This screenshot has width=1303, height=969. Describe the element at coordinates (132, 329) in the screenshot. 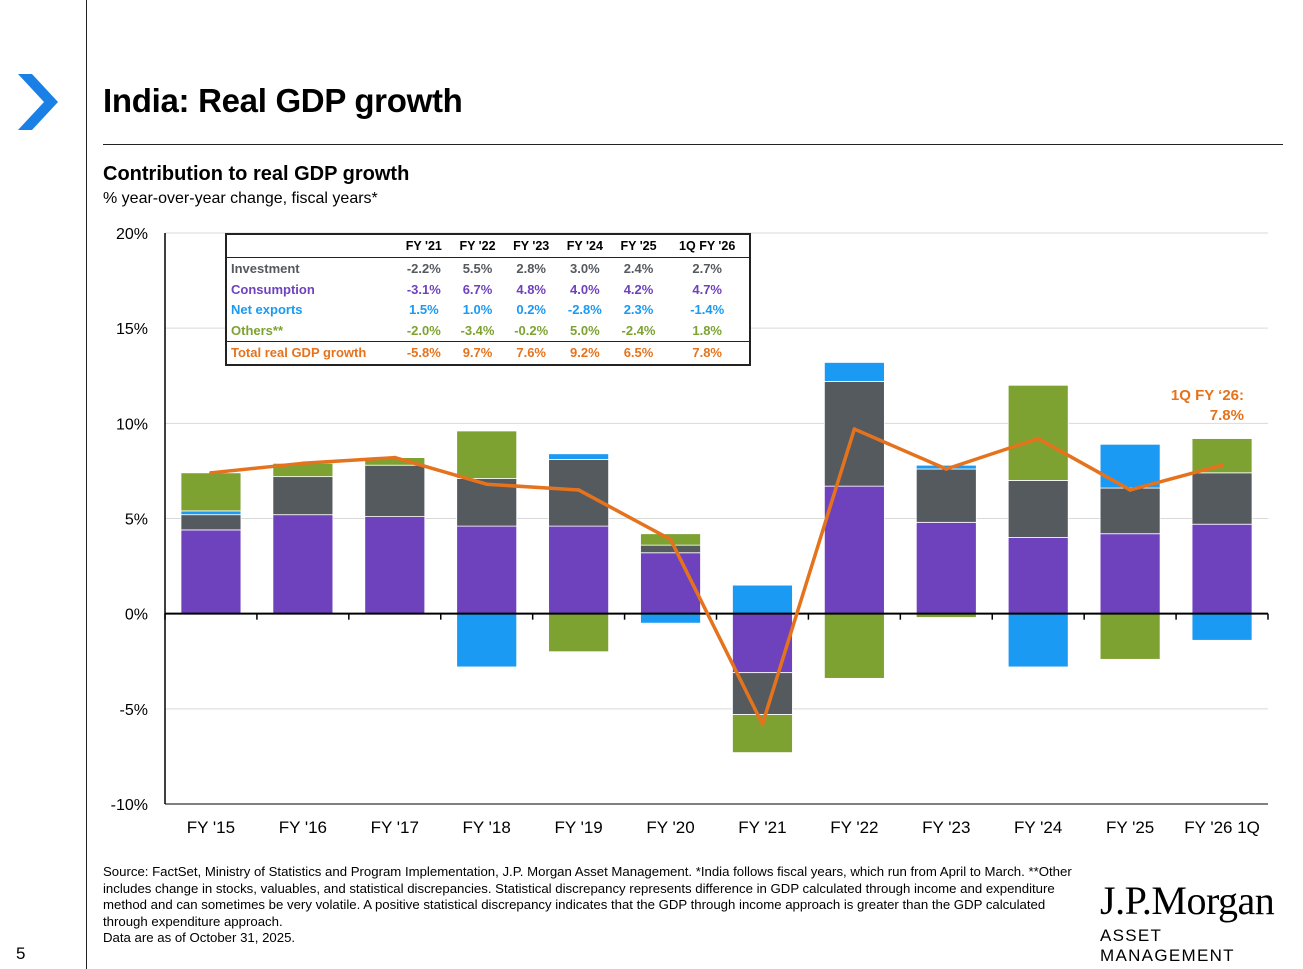

I see `y-tick-label: 15%` at that location.